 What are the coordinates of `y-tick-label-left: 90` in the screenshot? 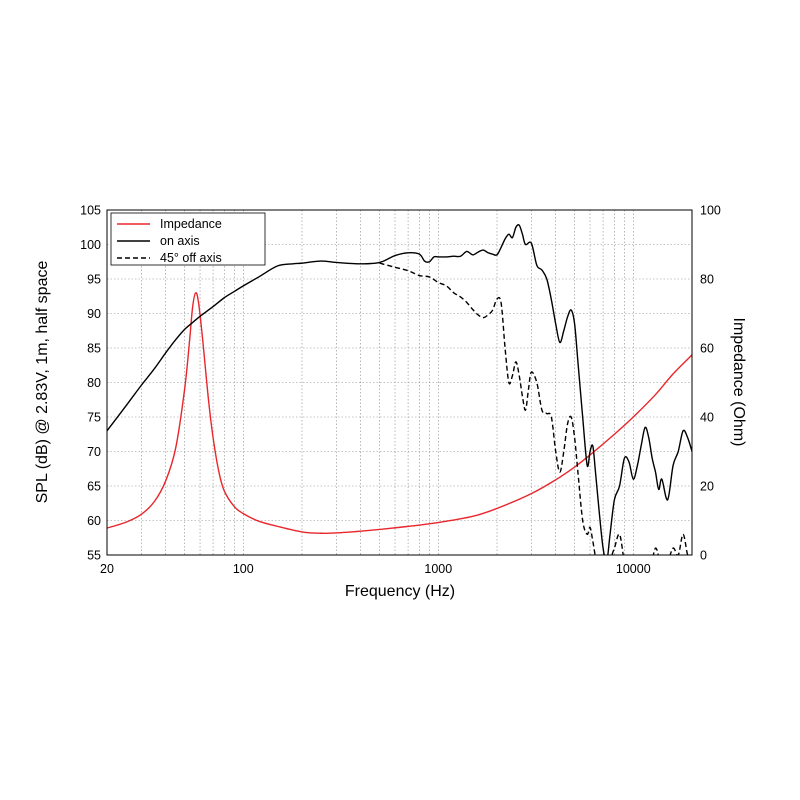 It's located at (94, 314).